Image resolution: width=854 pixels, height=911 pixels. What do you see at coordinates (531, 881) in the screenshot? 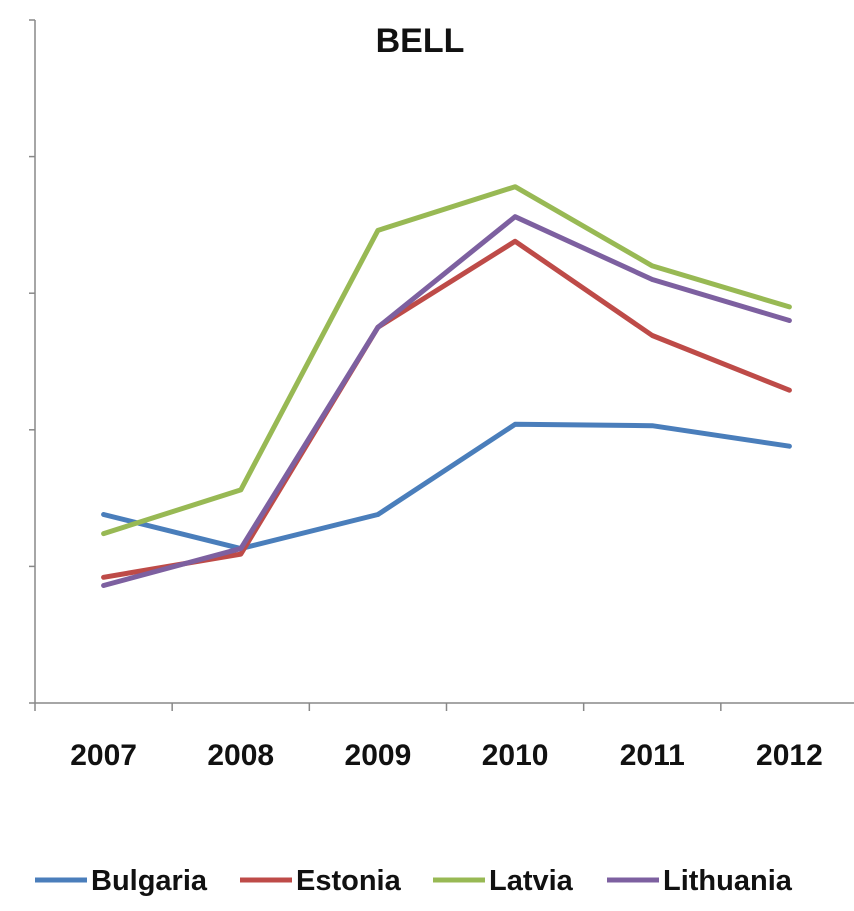
I see `legend-label-latvia: Latvia` at bounding box center [531, 881].